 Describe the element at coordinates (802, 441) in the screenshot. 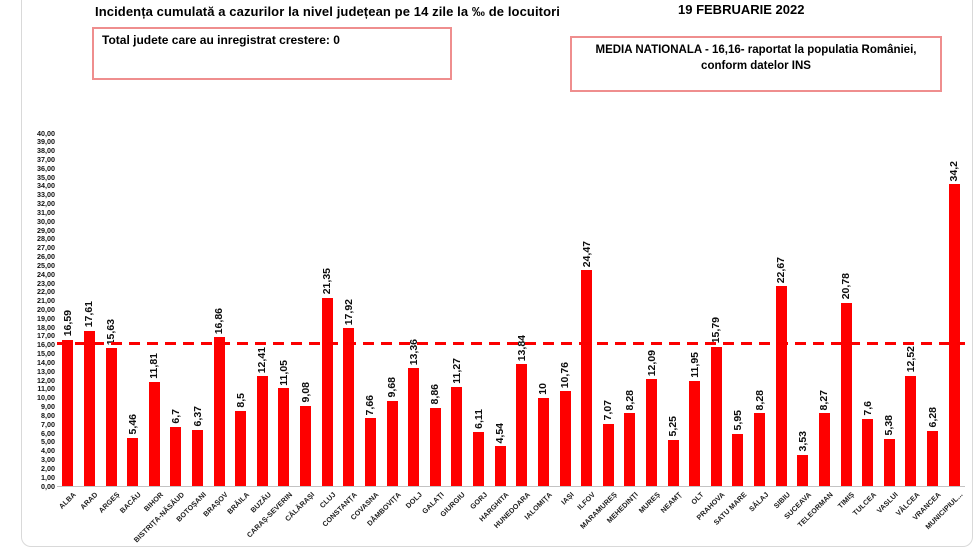

I see `bar-value-label: 3,53` at that location.